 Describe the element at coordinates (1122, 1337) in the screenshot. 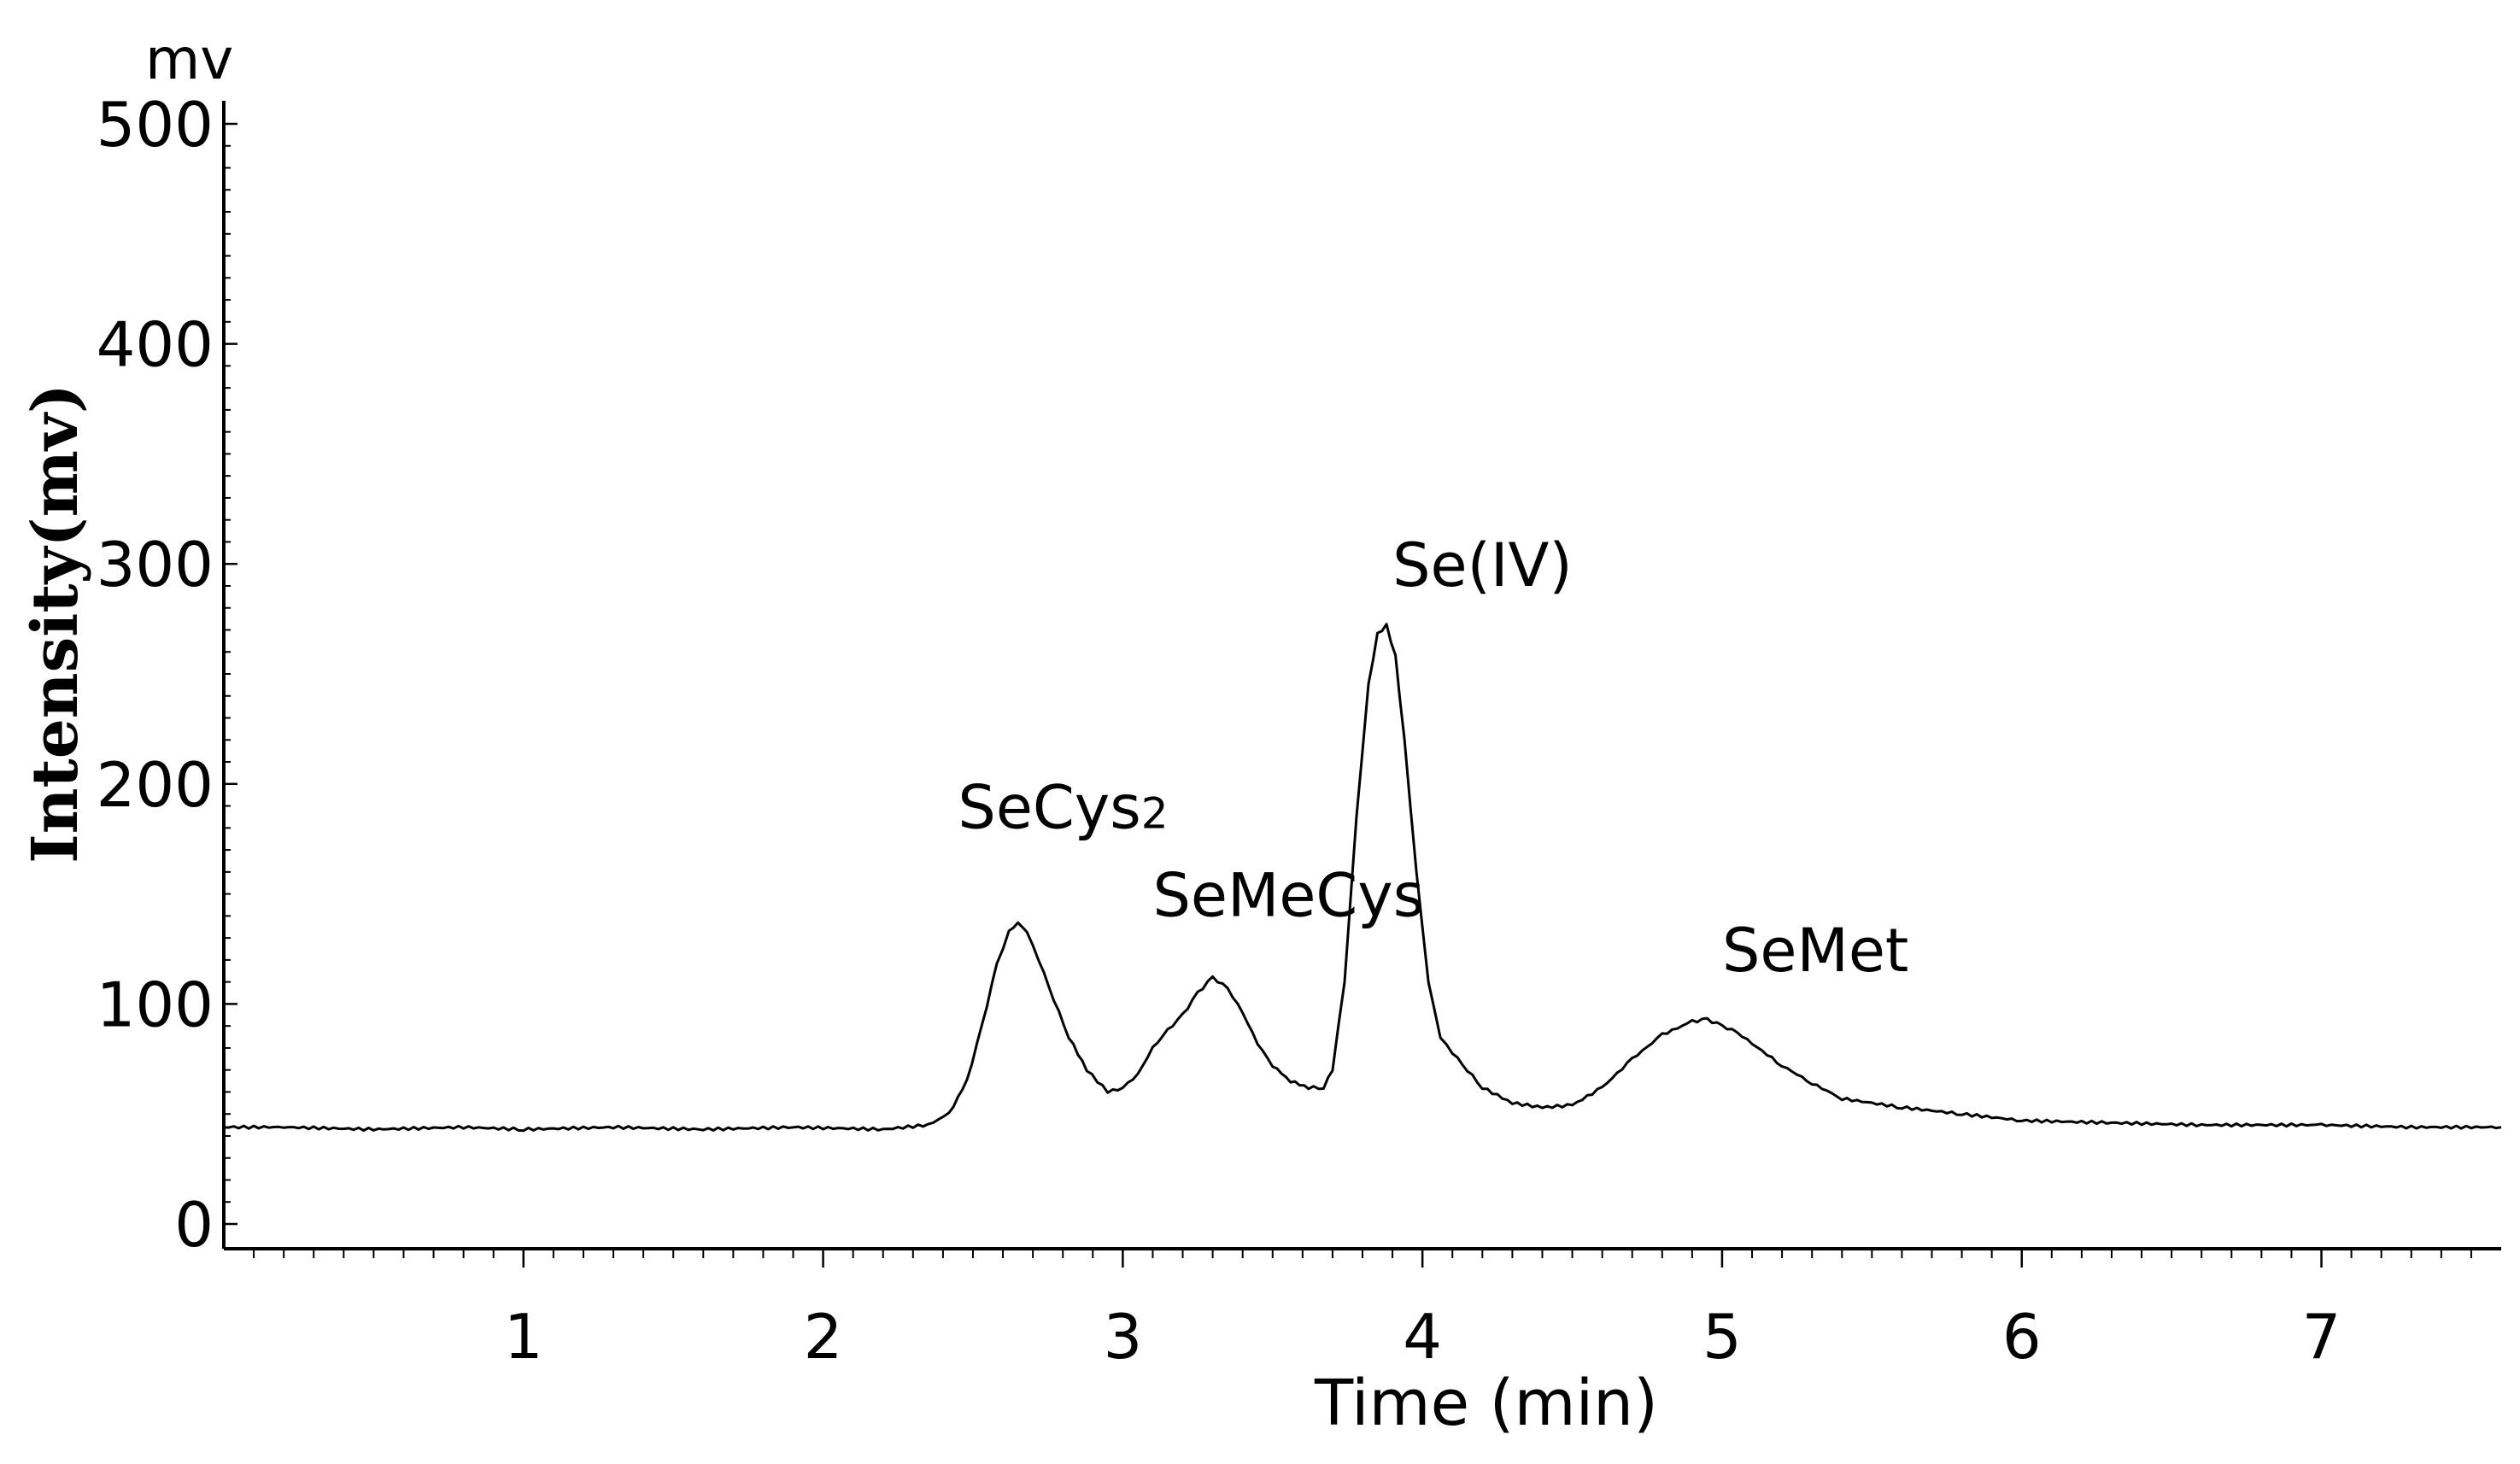

I see `x-tick-label: 3` at that location.